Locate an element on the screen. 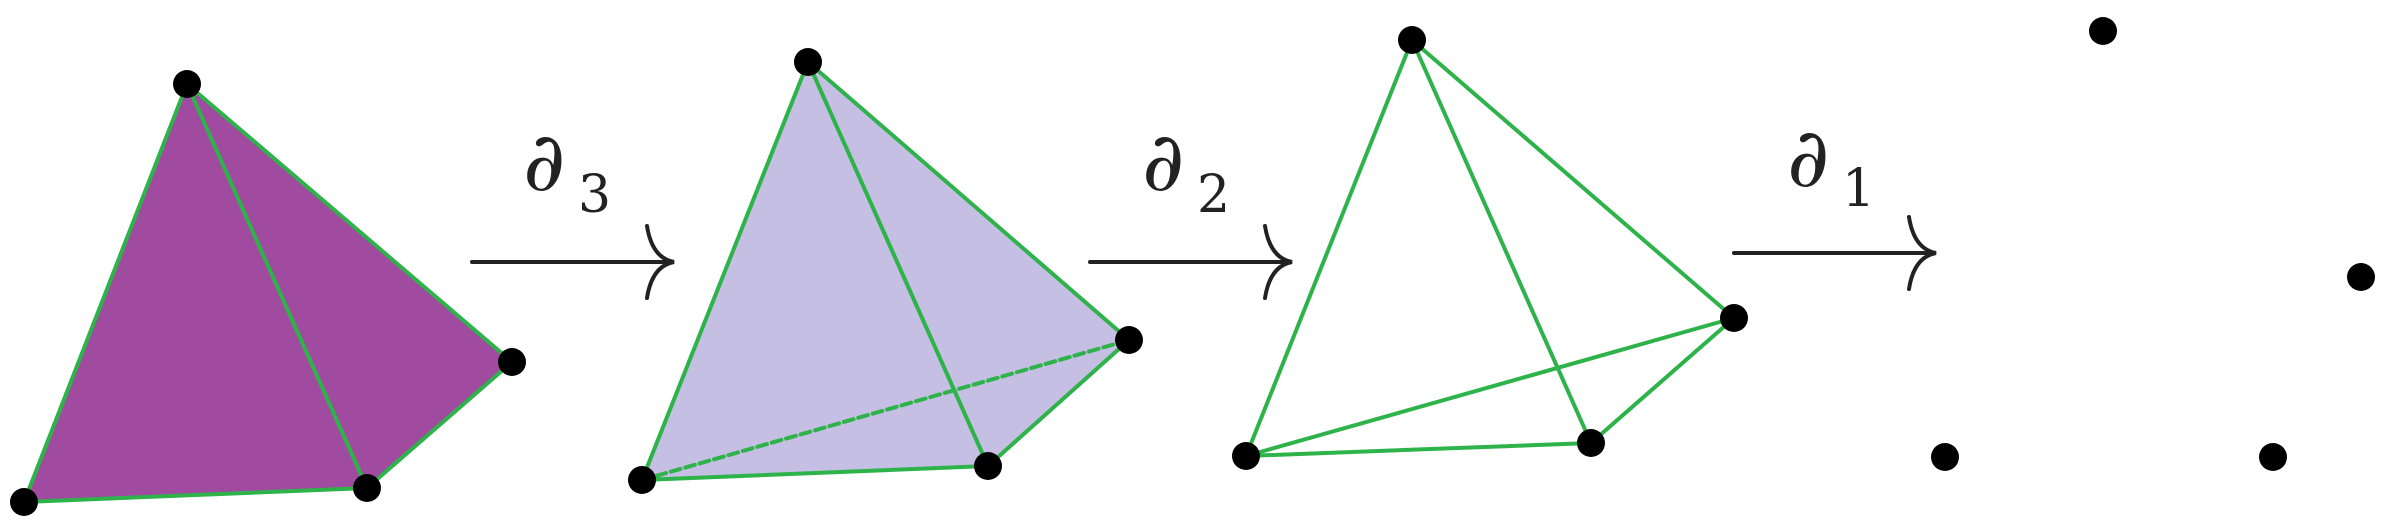 The image size is (2384, 524). operator-subscript: 2 is located at coordinates (1213, 195).